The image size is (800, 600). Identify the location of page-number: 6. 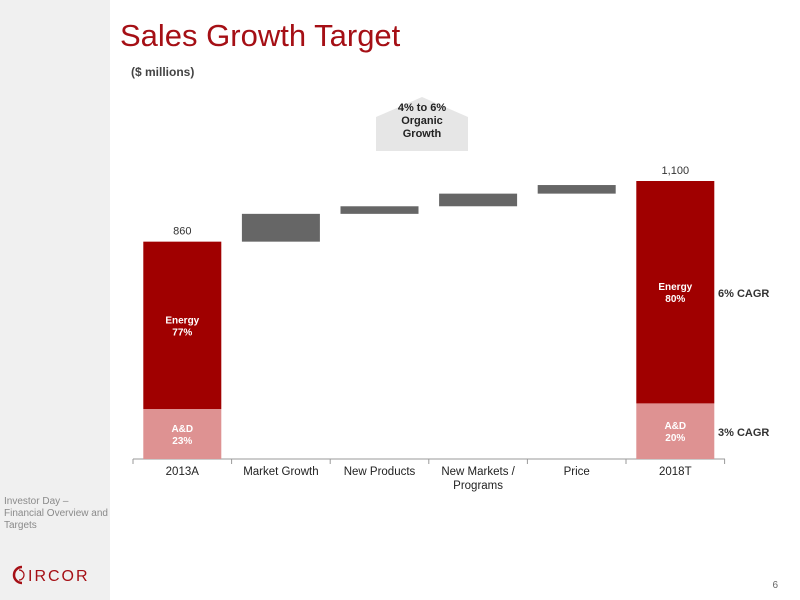
(775, 585).